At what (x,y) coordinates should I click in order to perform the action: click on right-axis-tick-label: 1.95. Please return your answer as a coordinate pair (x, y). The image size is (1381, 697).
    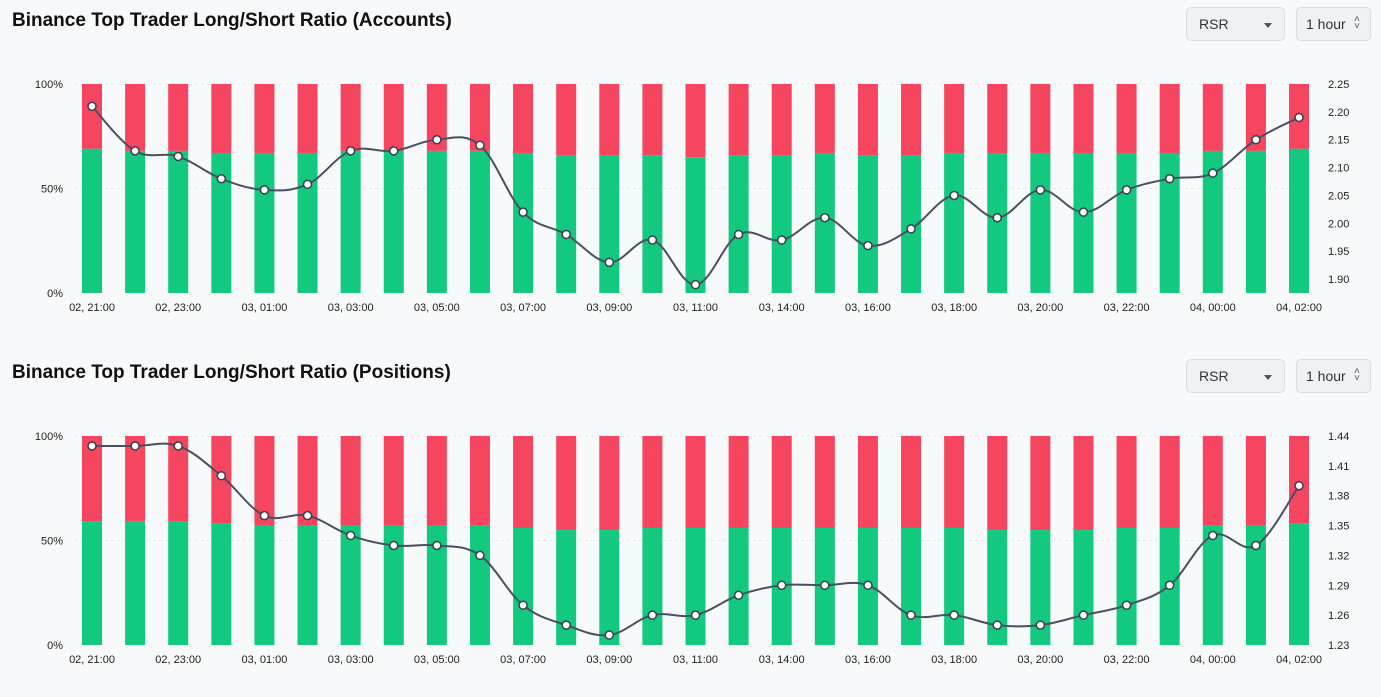
    Looking at the image, I should click on (1338, 252).